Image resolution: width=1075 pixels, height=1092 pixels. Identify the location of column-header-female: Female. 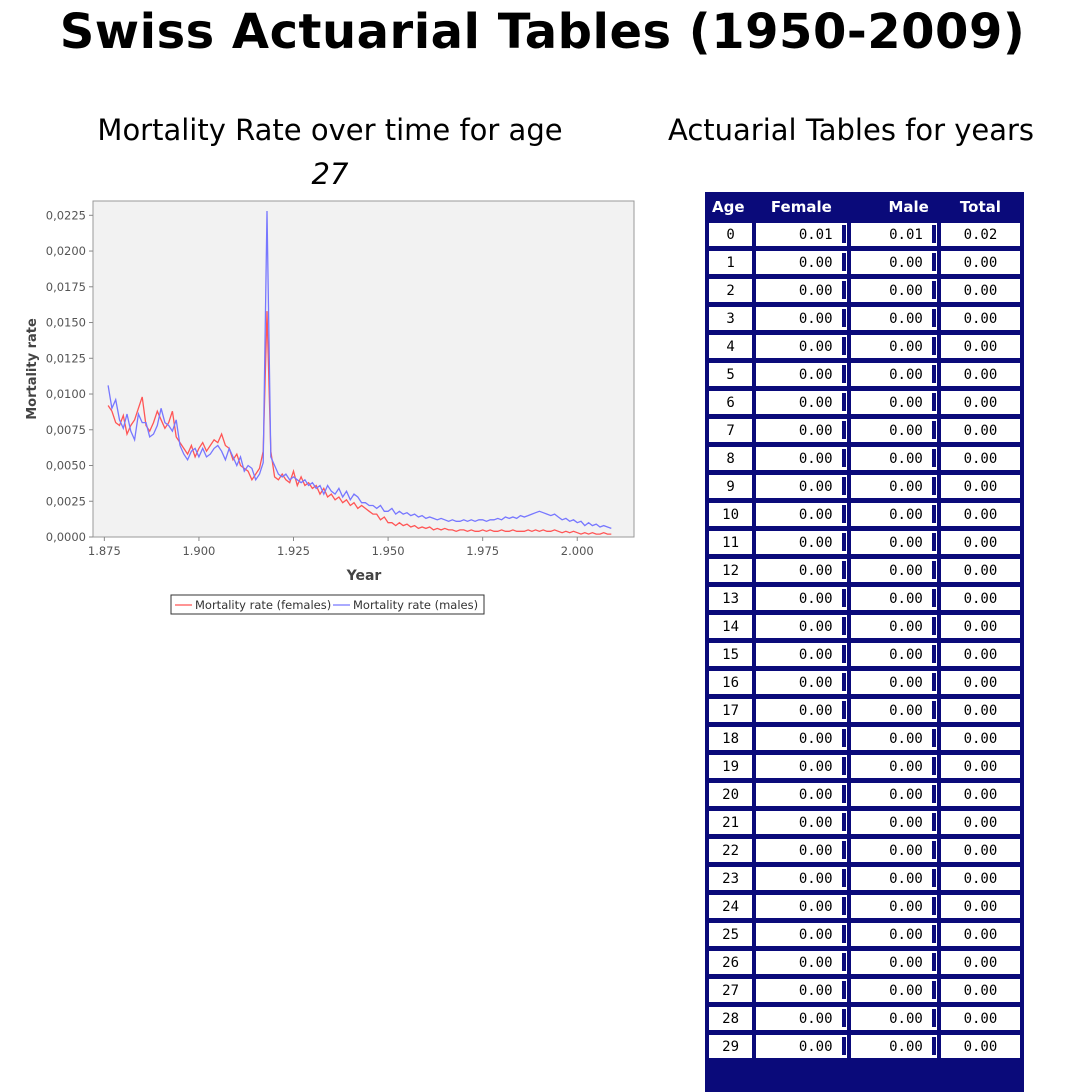
(801, 207).